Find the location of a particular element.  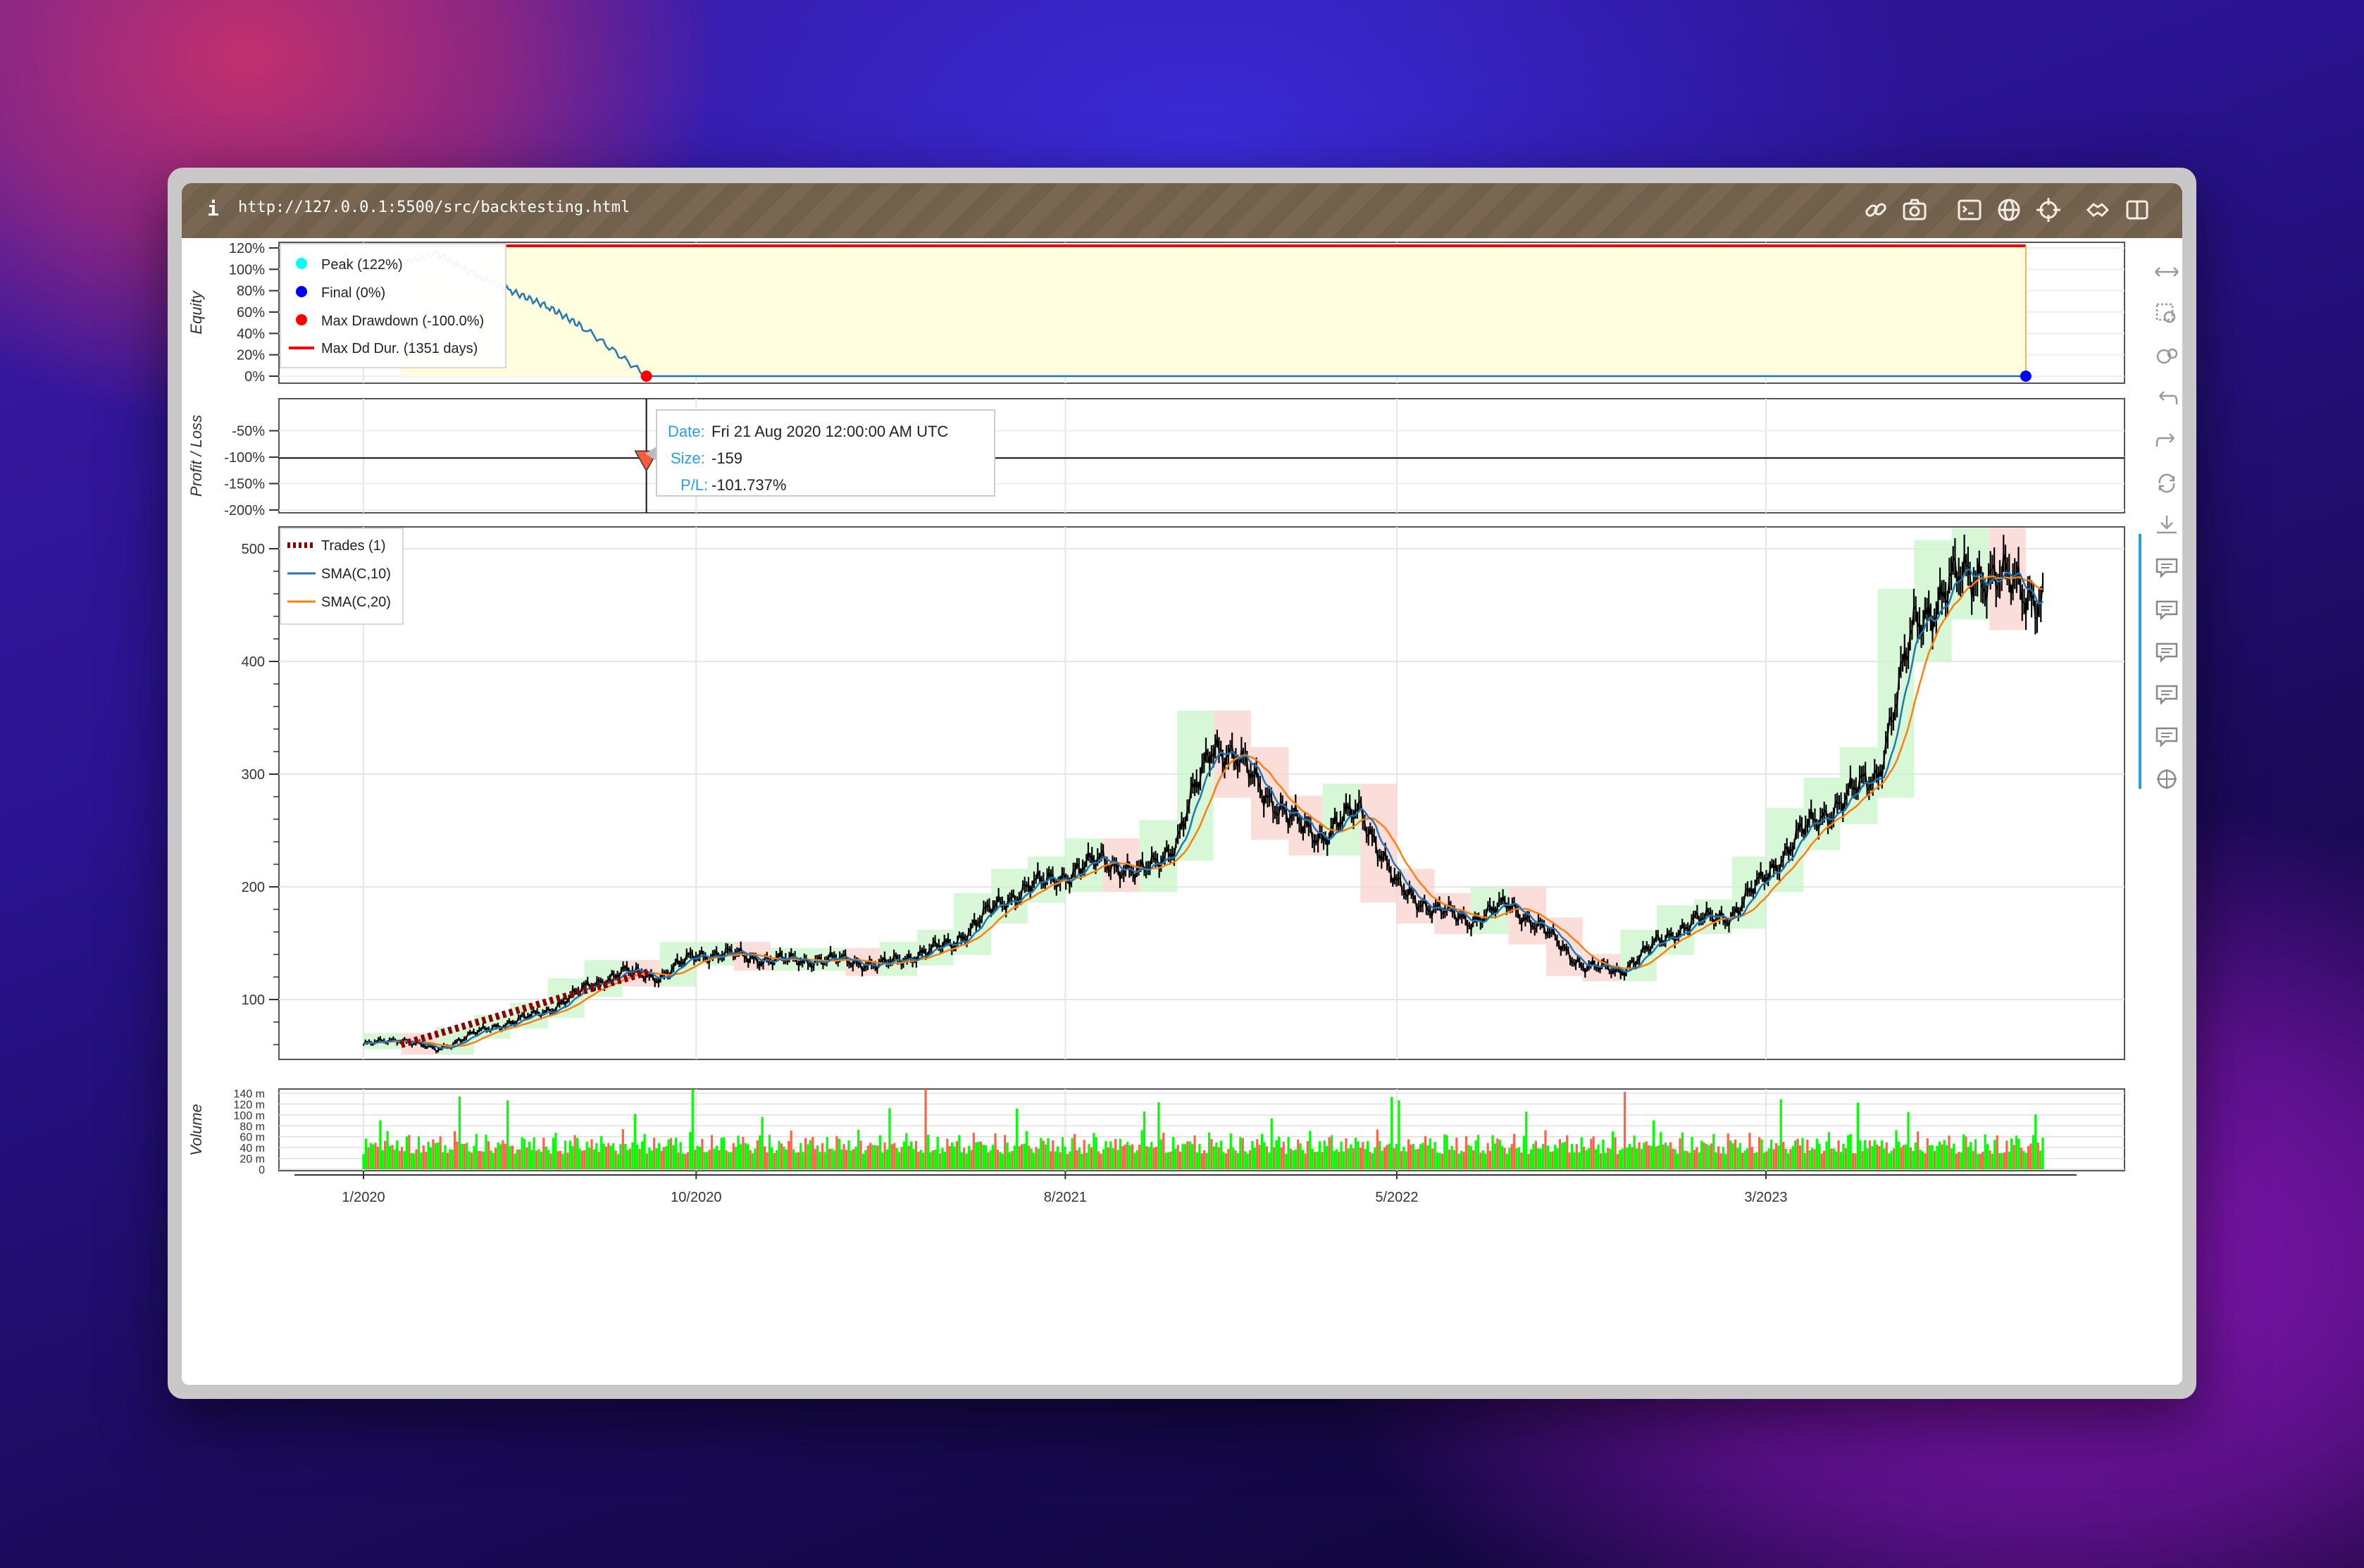

up-band is located at coordinates (603, 978).